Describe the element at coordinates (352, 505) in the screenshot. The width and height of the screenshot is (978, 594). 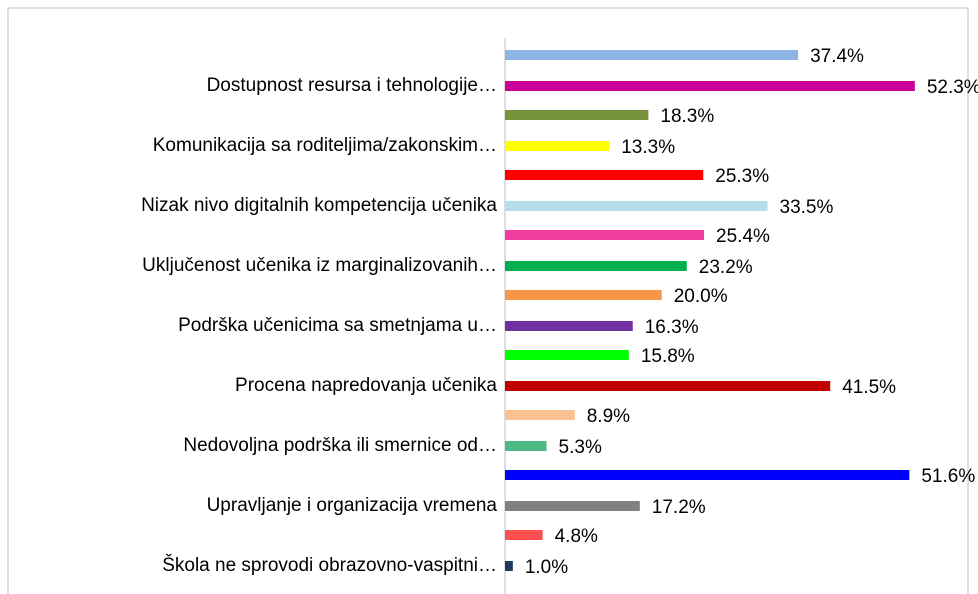
I see `category-label: Upravljanje i organizacija vremena` at that location.